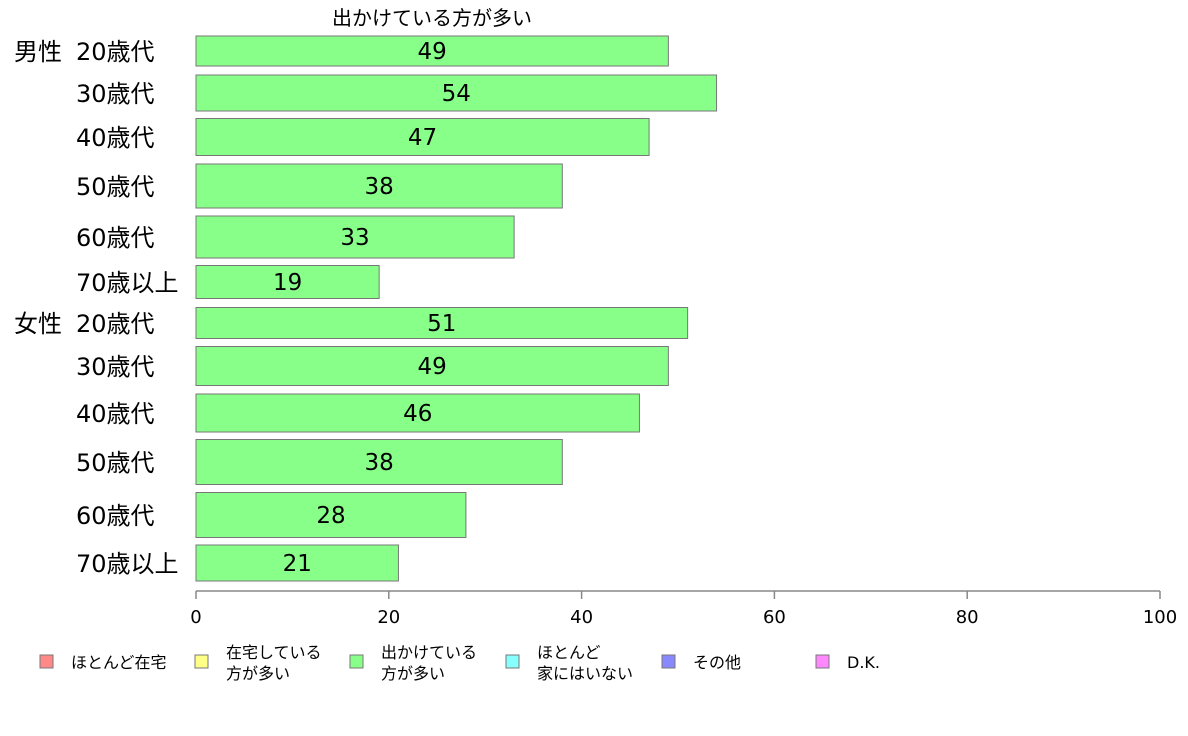  What do you see at coordinates (432, 18) in the screenshot?
I see `series-title: 出かけている方が多い` at bounding box center [432, 18].